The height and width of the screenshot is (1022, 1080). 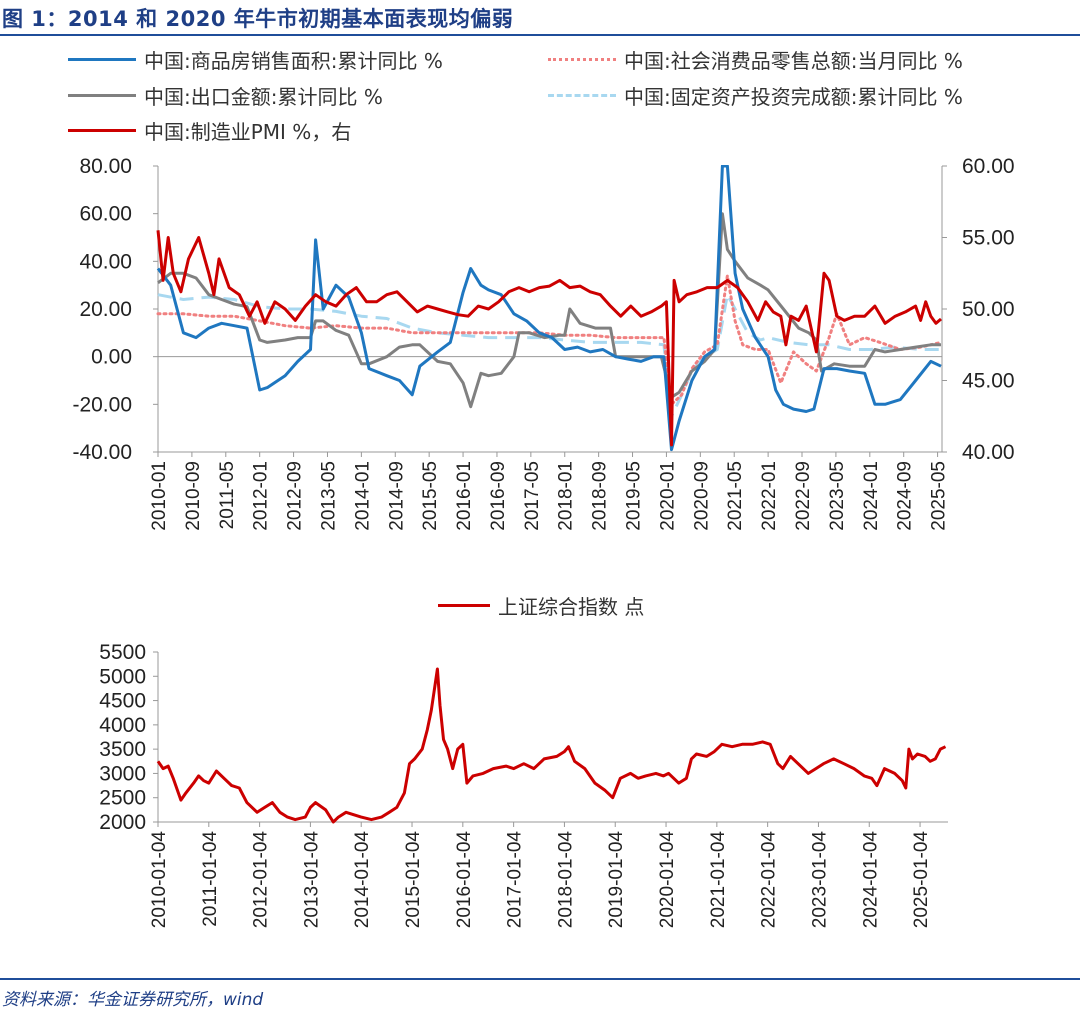 I want to click on figure-title: 图 1：2014 和 2020 年牛市初期基本面表现均偏弱, so click(x=258, y=19).